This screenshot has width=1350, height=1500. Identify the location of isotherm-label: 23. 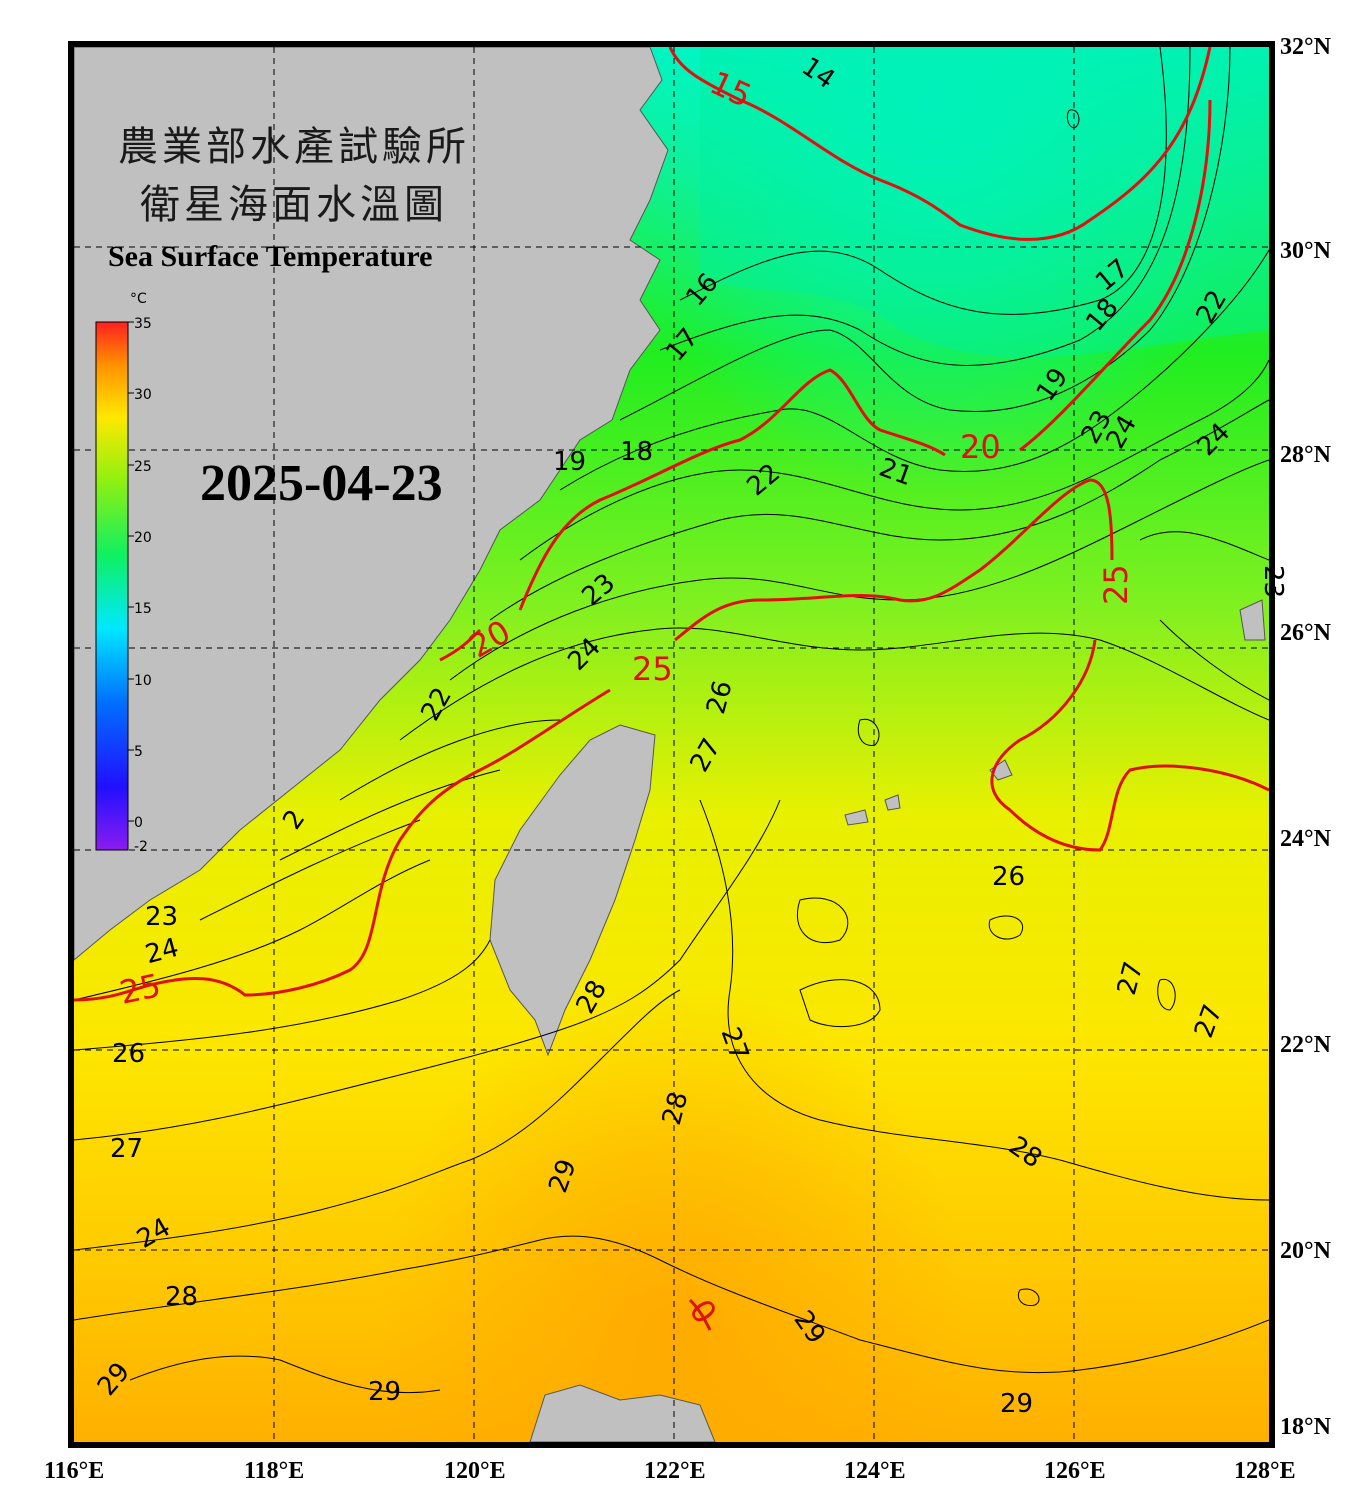
(161, 917).